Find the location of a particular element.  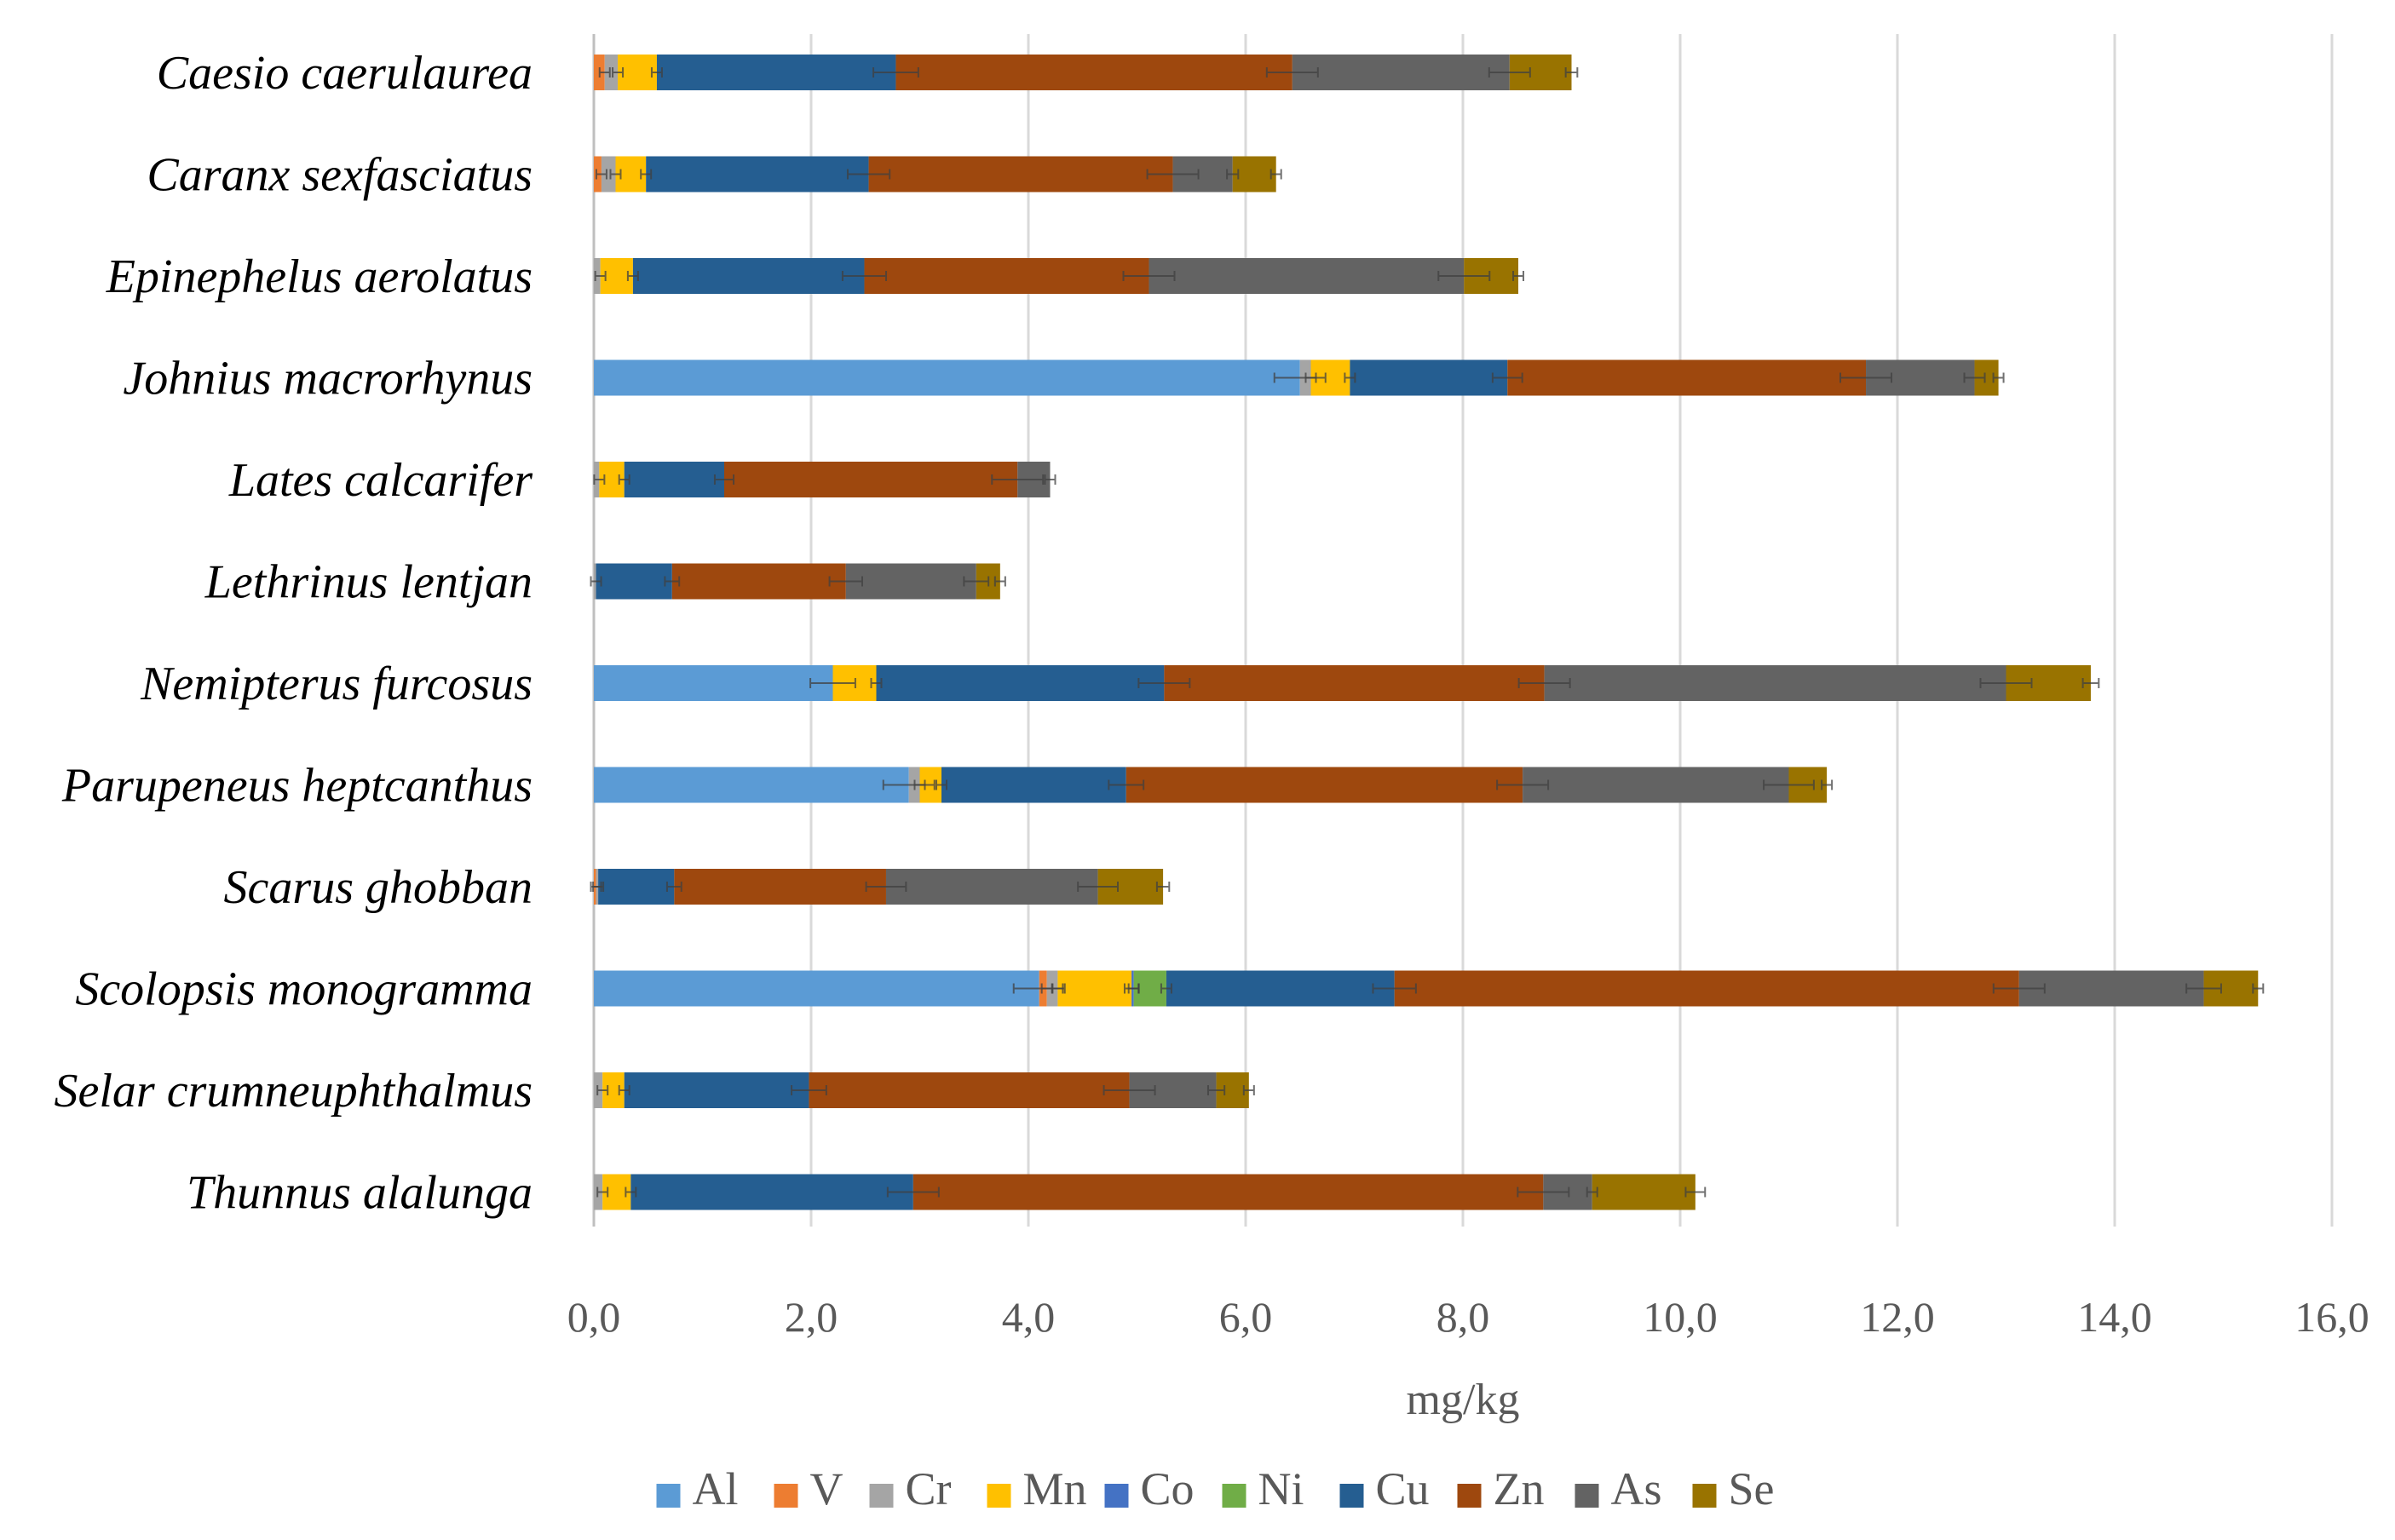

x-tick-label: 8,0 is located at coordinates (1463, 1317).